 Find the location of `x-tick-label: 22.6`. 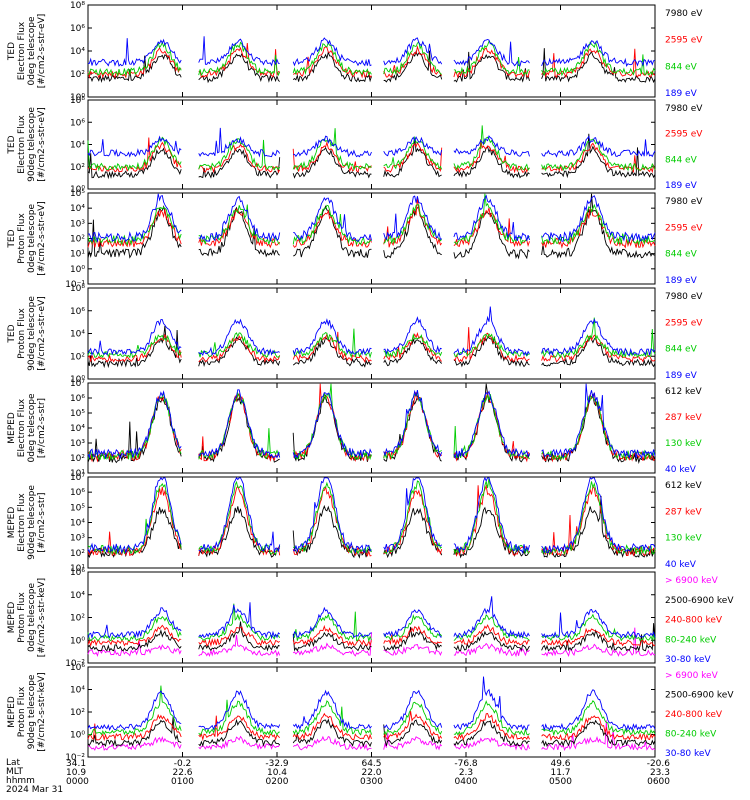

x-tick-label: 22.6 is located at coordinates (182, 773).